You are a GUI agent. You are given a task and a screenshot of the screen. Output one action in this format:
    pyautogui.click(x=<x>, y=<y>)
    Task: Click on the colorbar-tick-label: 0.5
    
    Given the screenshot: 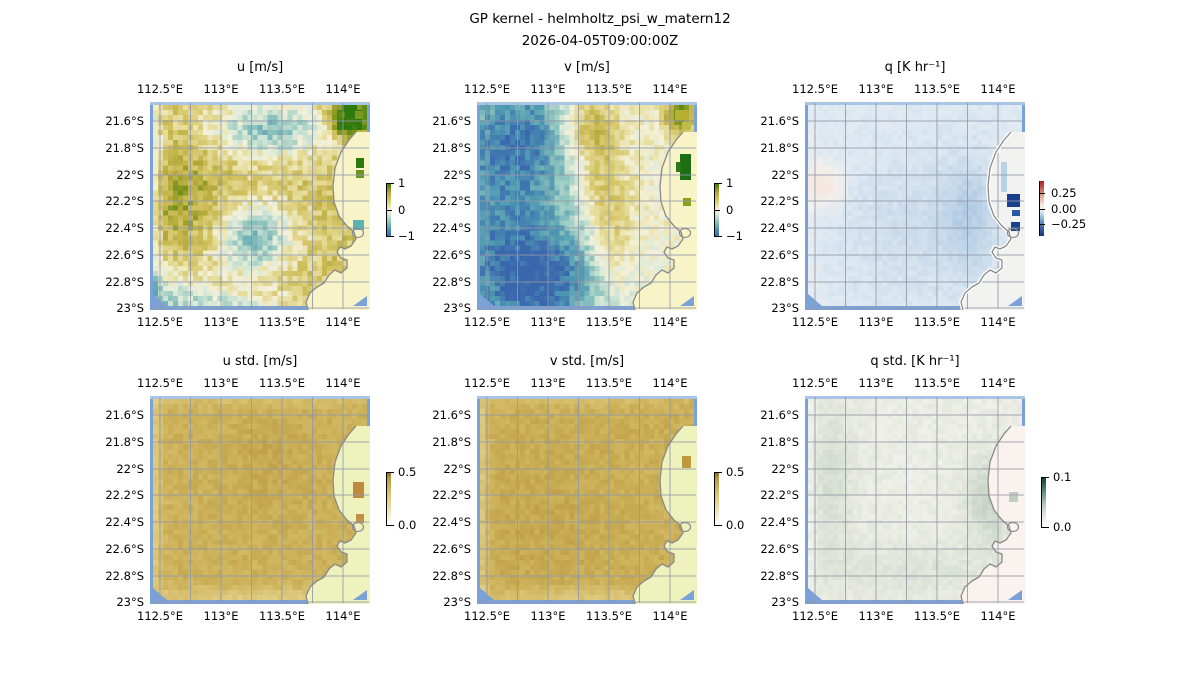 What is the action you would take?
    pyautogui.click(x=735, y=472)
    